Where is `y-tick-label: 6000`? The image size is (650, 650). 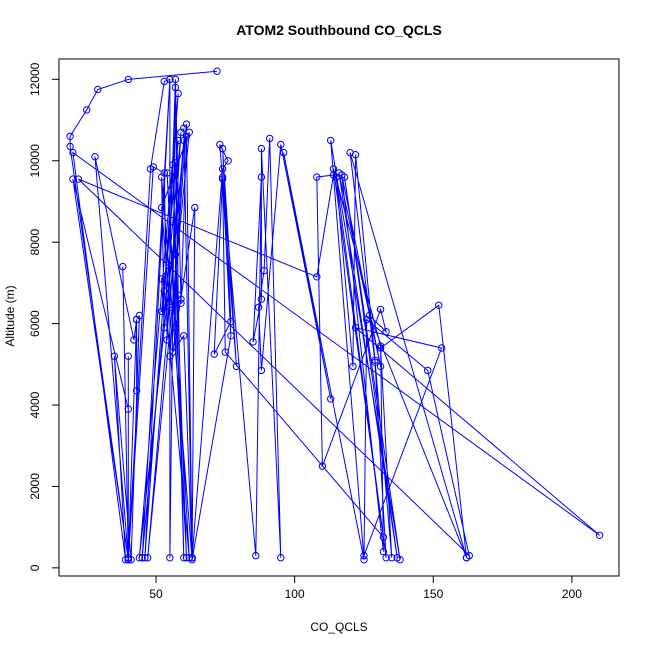 y-tick-label: 6000 is located at coordinates (35, 323).